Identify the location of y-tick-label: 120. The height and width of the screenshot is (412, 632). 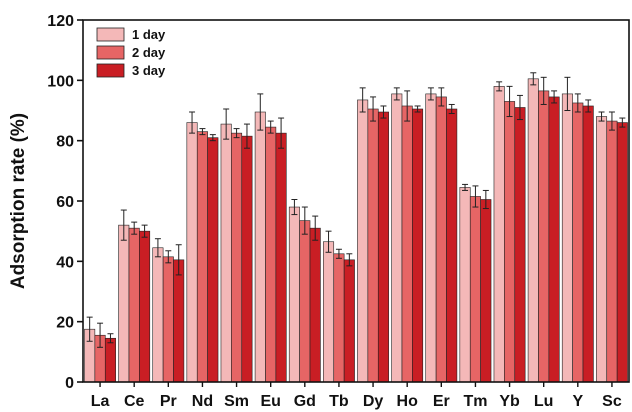
(60, 21).